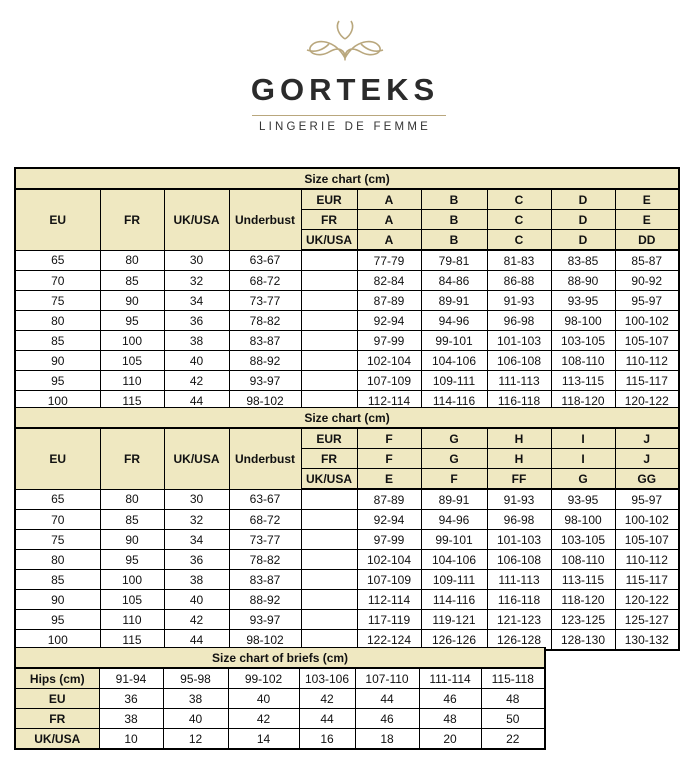 This screenshot has width=690, height=766. What do you see at coordinates (265, 539) in the screenshot?
I see `table-cell: 73-77` at bounding box center [265, 539].